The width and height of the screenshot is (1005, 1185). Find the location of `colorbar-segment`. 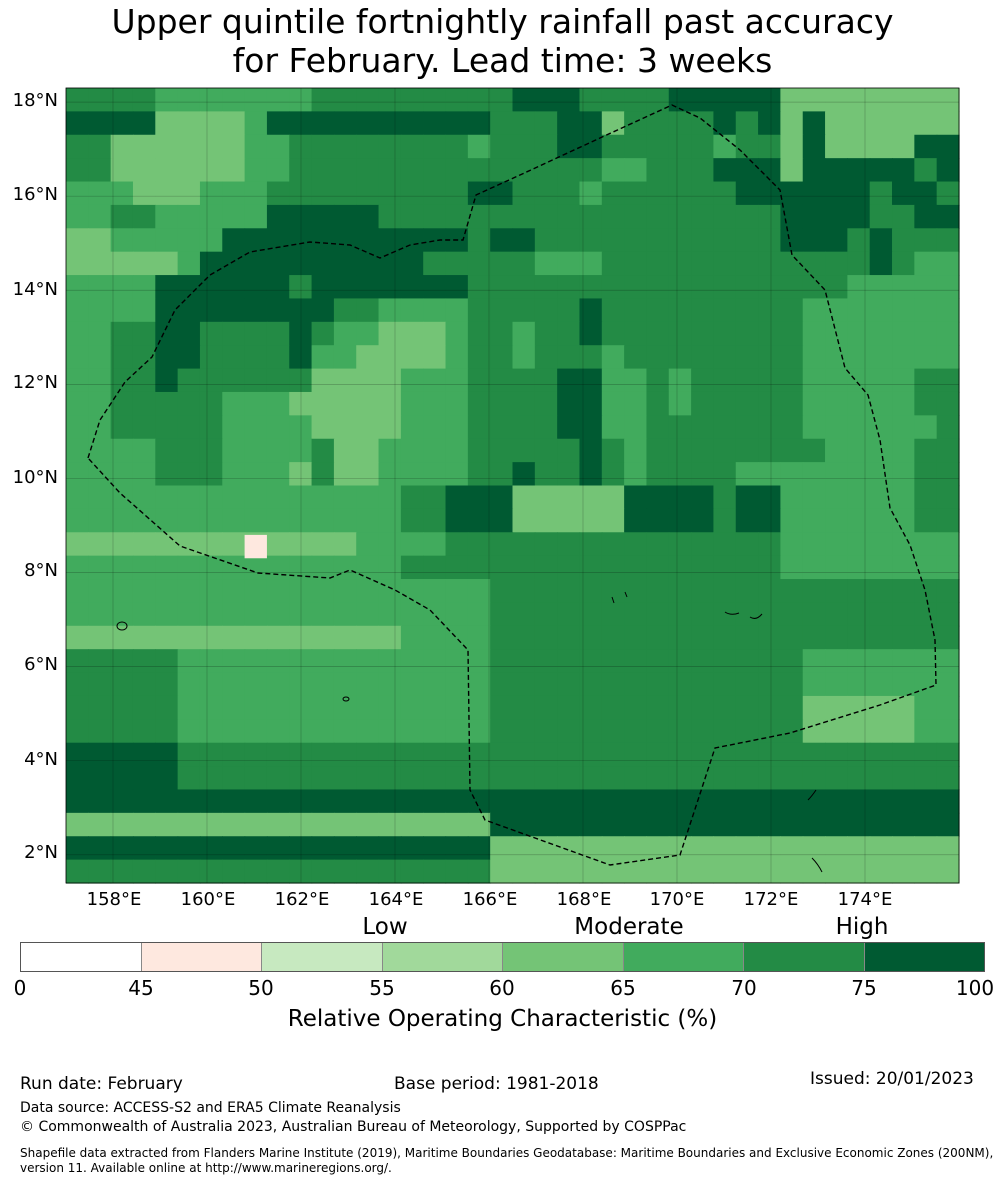

colorbar-segment is located at coordinates (563, 957).